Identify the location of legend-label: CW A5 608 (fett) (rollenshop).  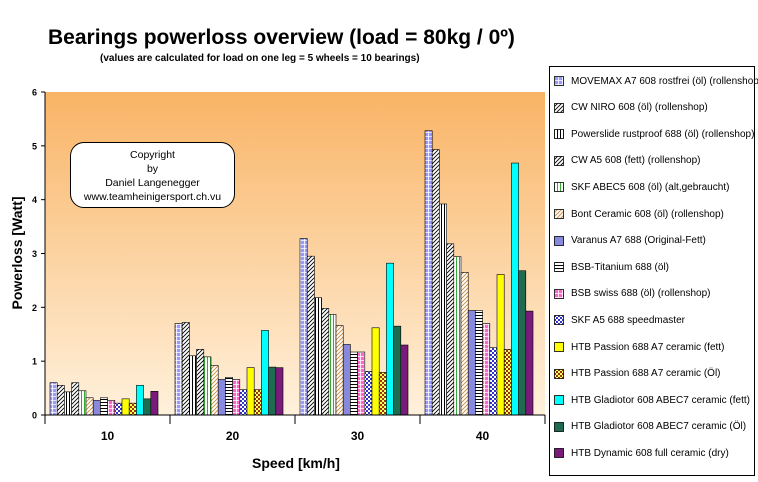
(636, 161).